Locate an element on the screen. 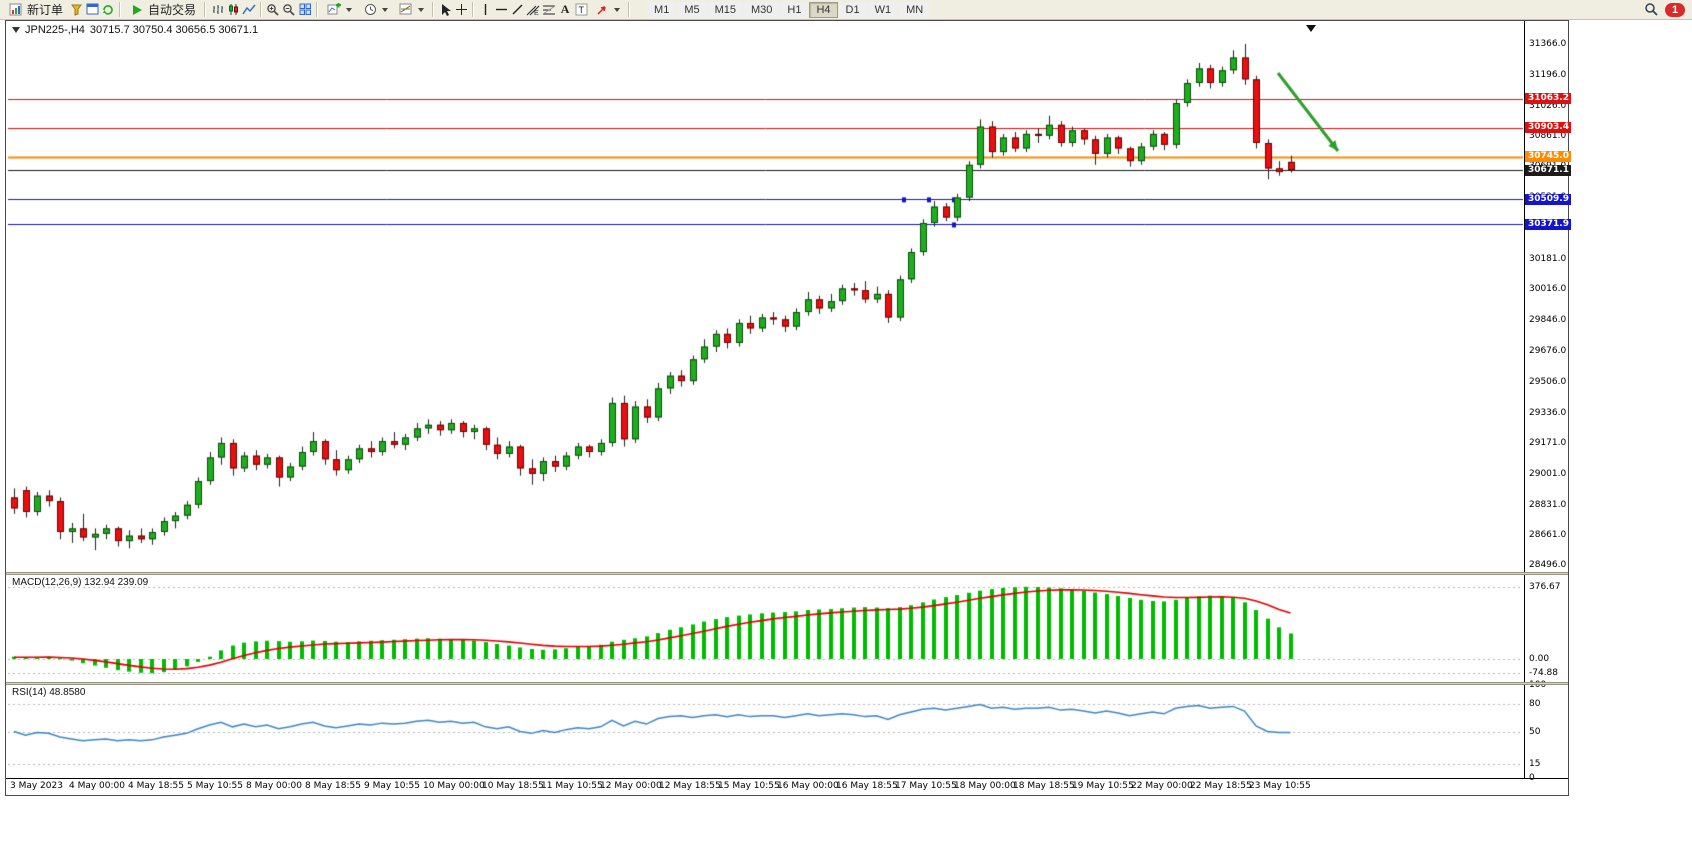  timeframe-d1: D1 is located at coordinates (852, 9).